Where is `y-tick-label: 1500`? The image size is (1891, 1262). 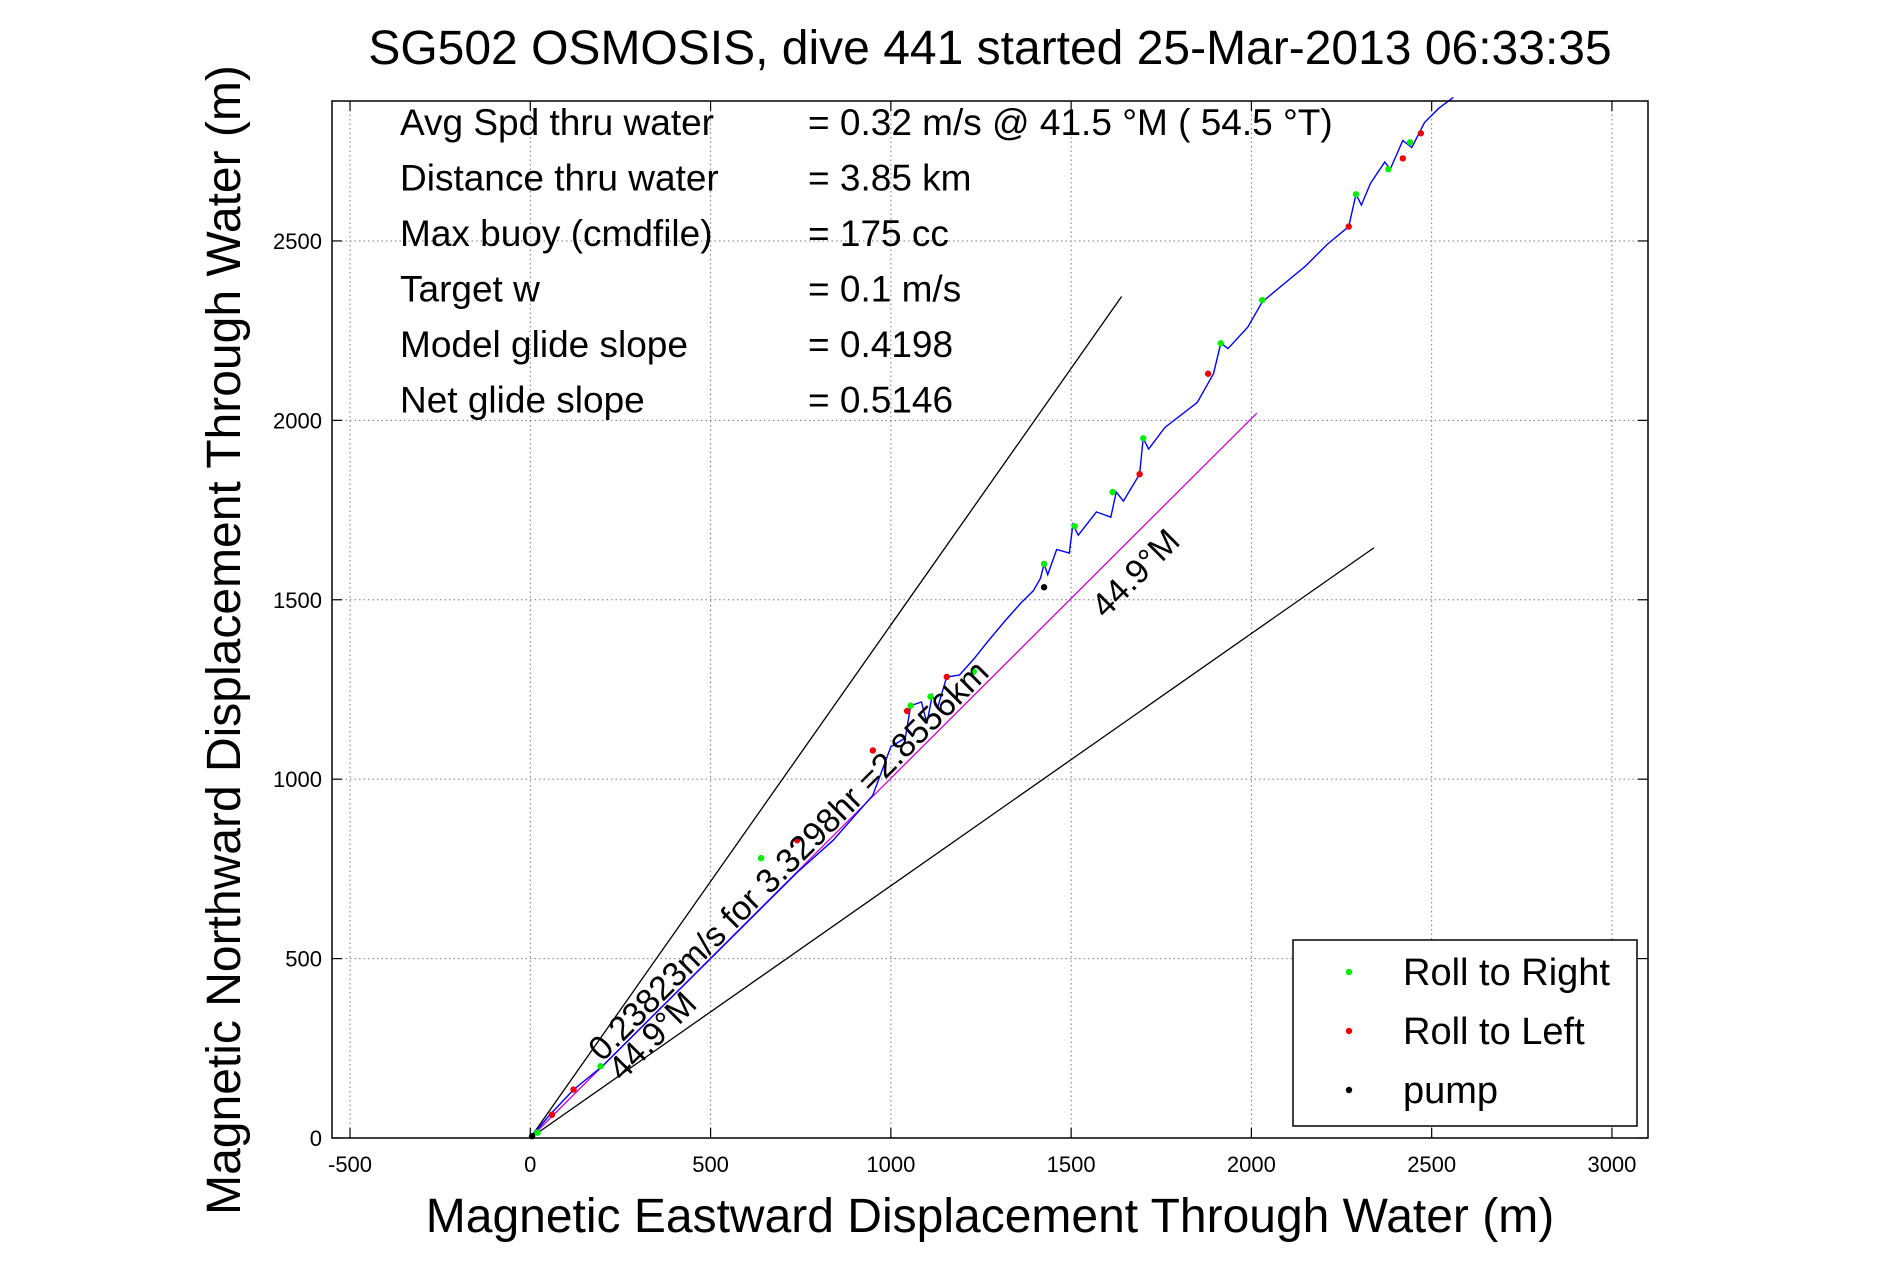
y-tick-label: 1500 is located at coordinates (297, 600).